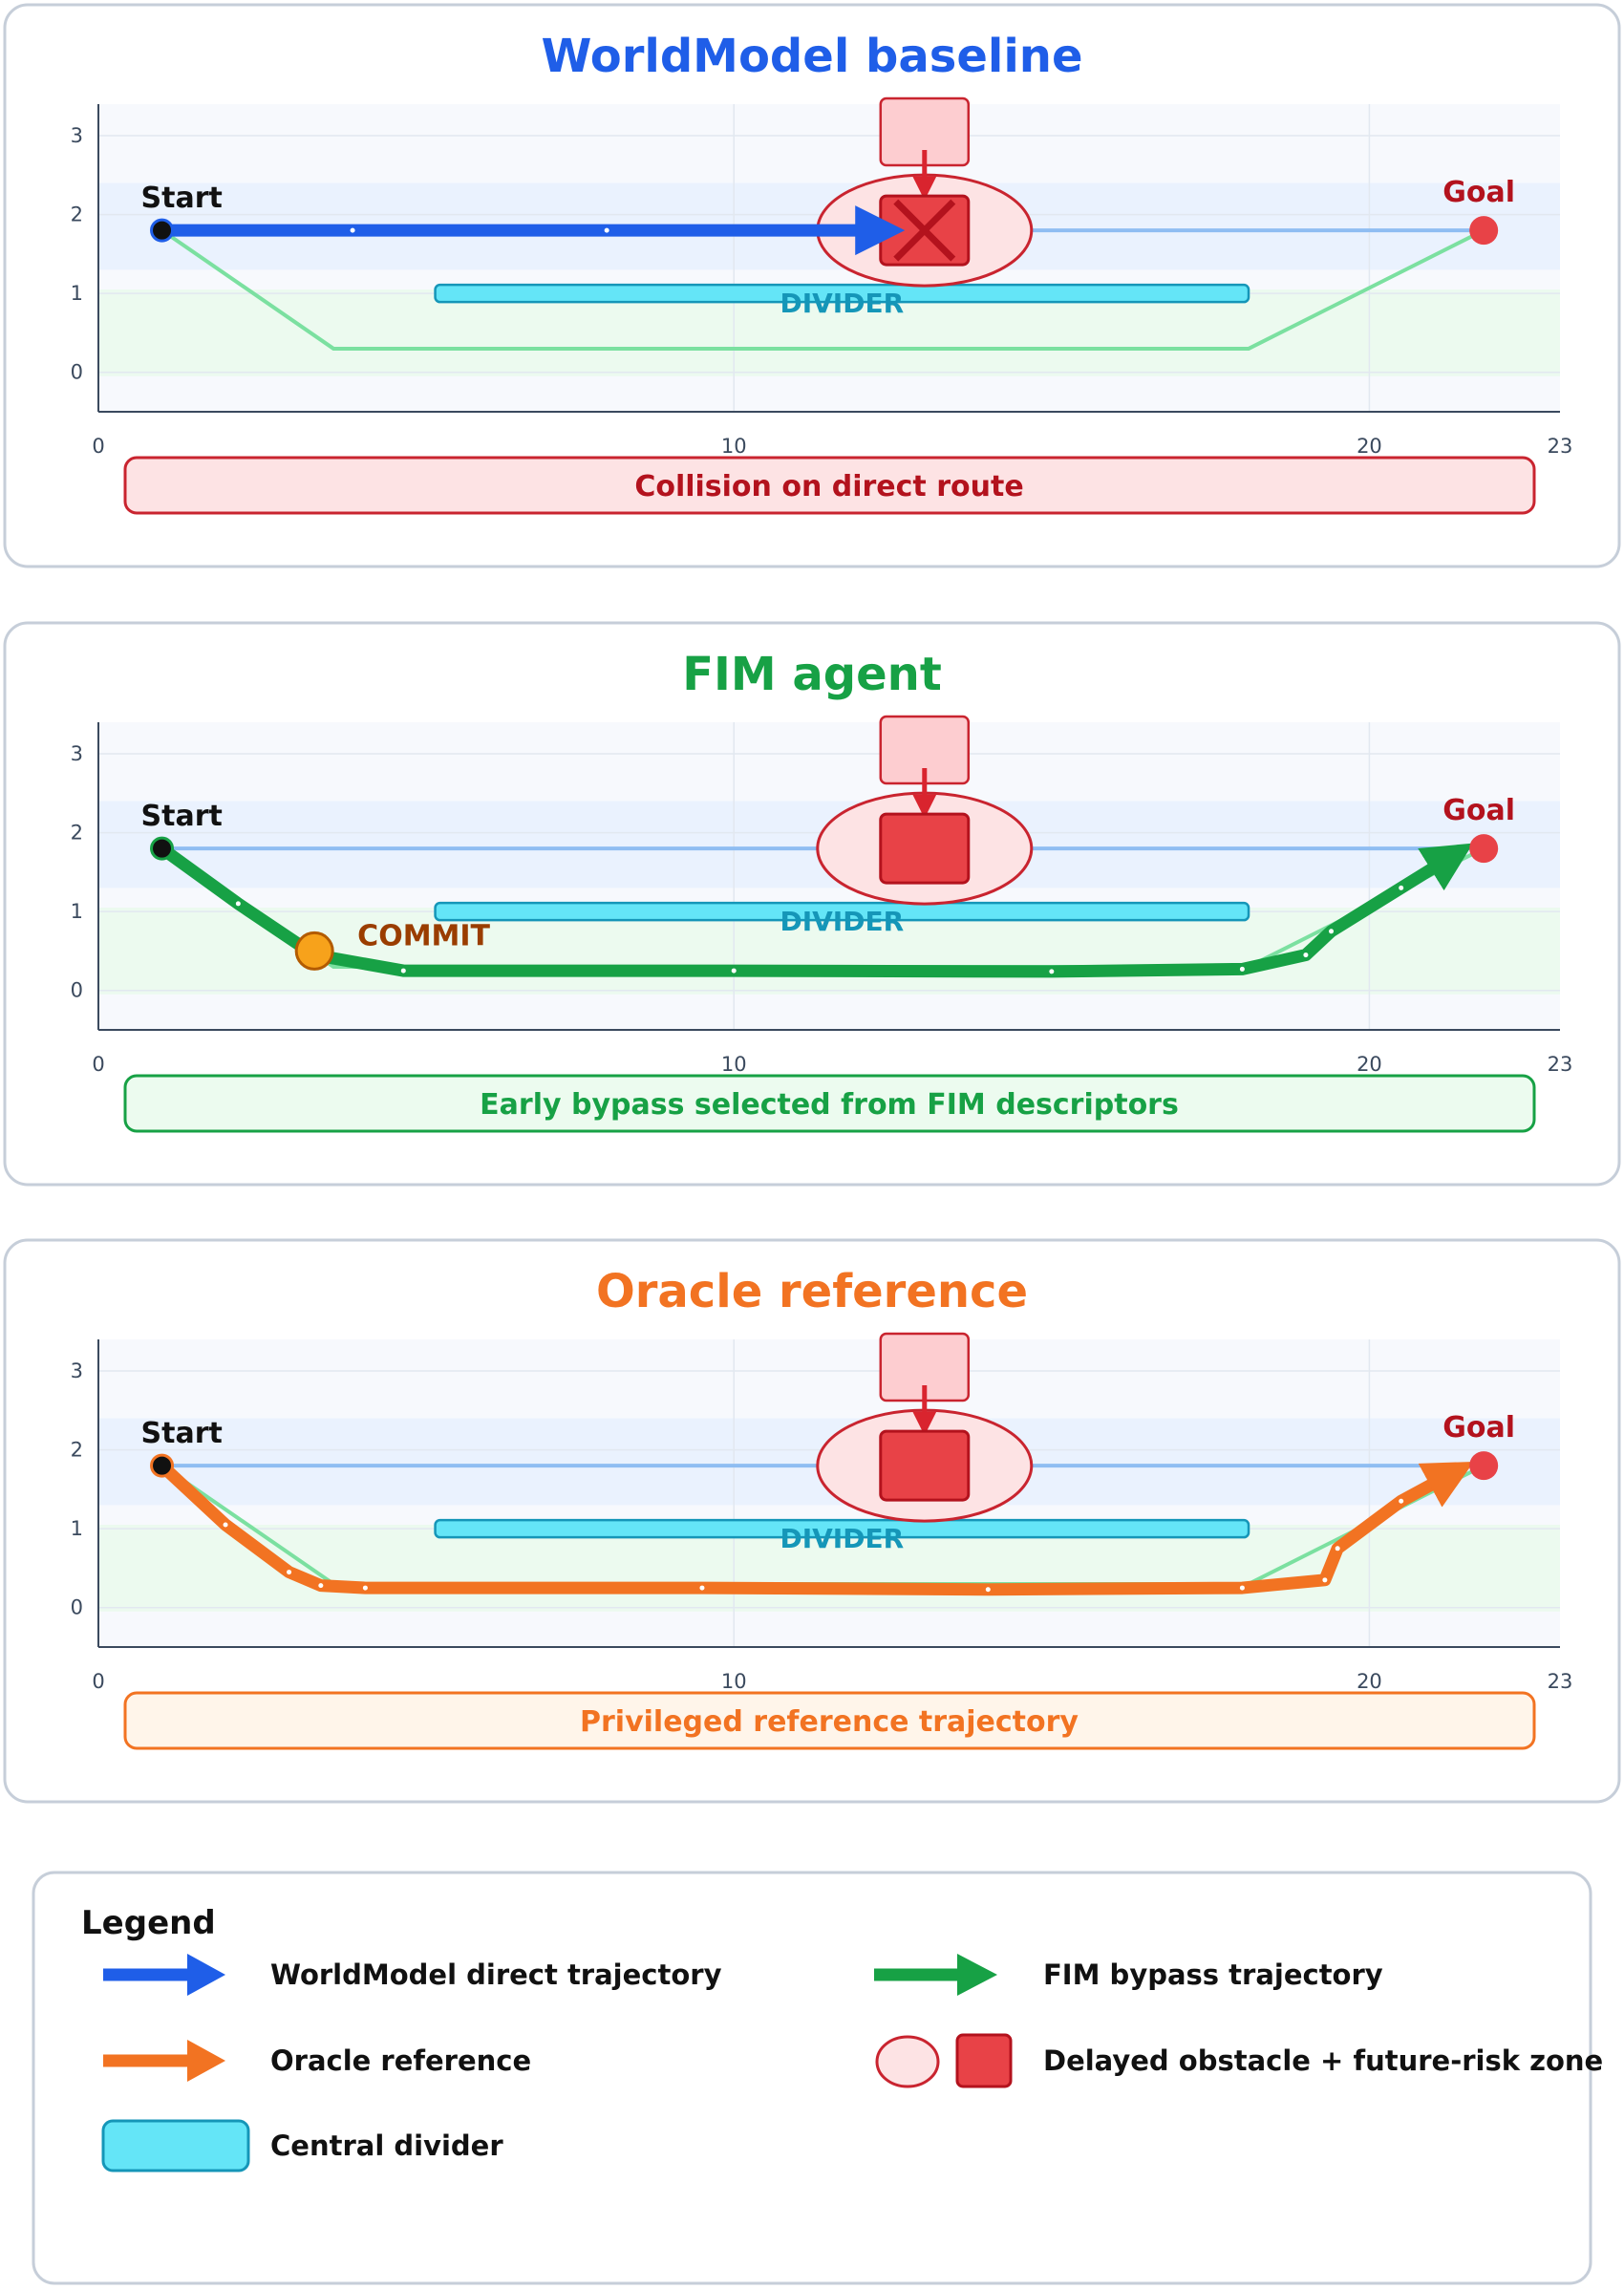  What do you see at coordinates (401, 2060) in the screenshot?
I see `legend-label: Oracle reference` at bounding box center [401, 2060].